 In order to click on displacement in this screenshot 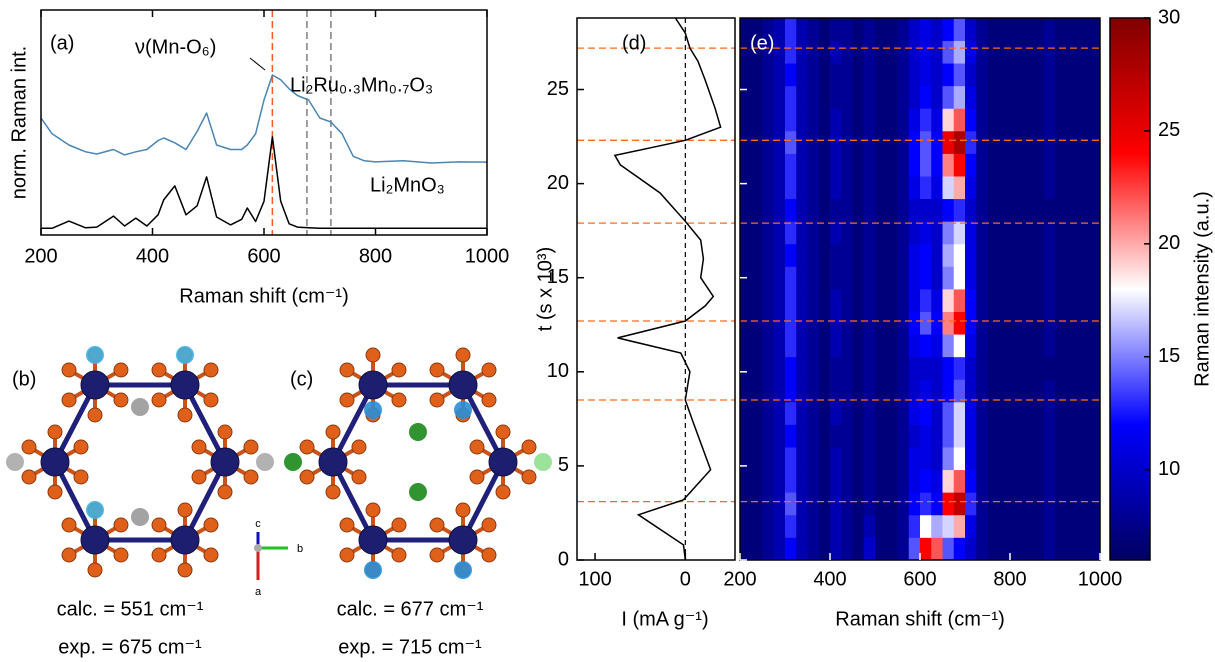, I will do `click(15, 462)`.